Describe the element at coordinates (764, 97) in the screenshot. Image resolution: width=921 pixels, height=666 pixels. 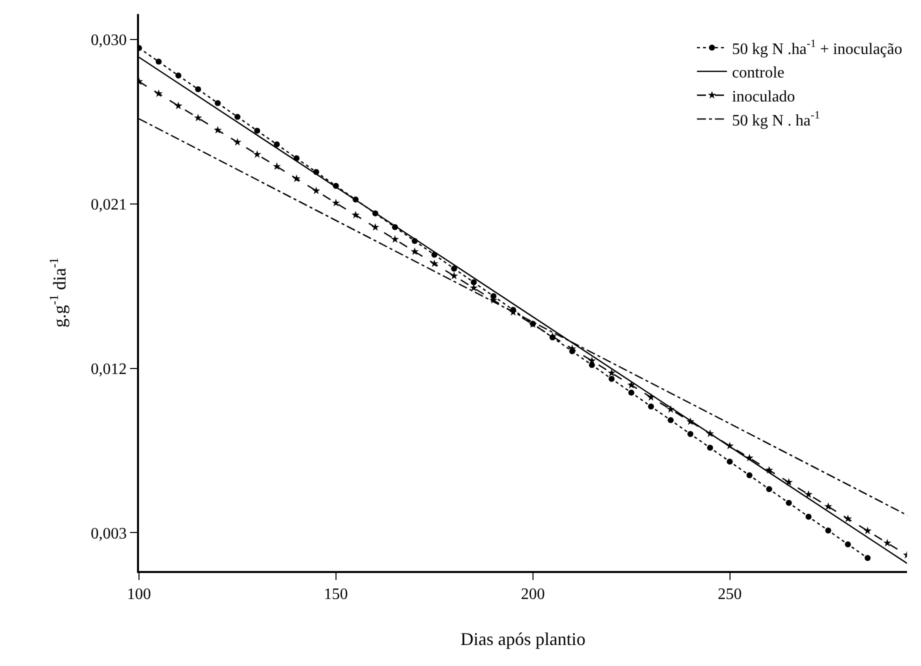
I see `legend-label: inoculado` at that location.